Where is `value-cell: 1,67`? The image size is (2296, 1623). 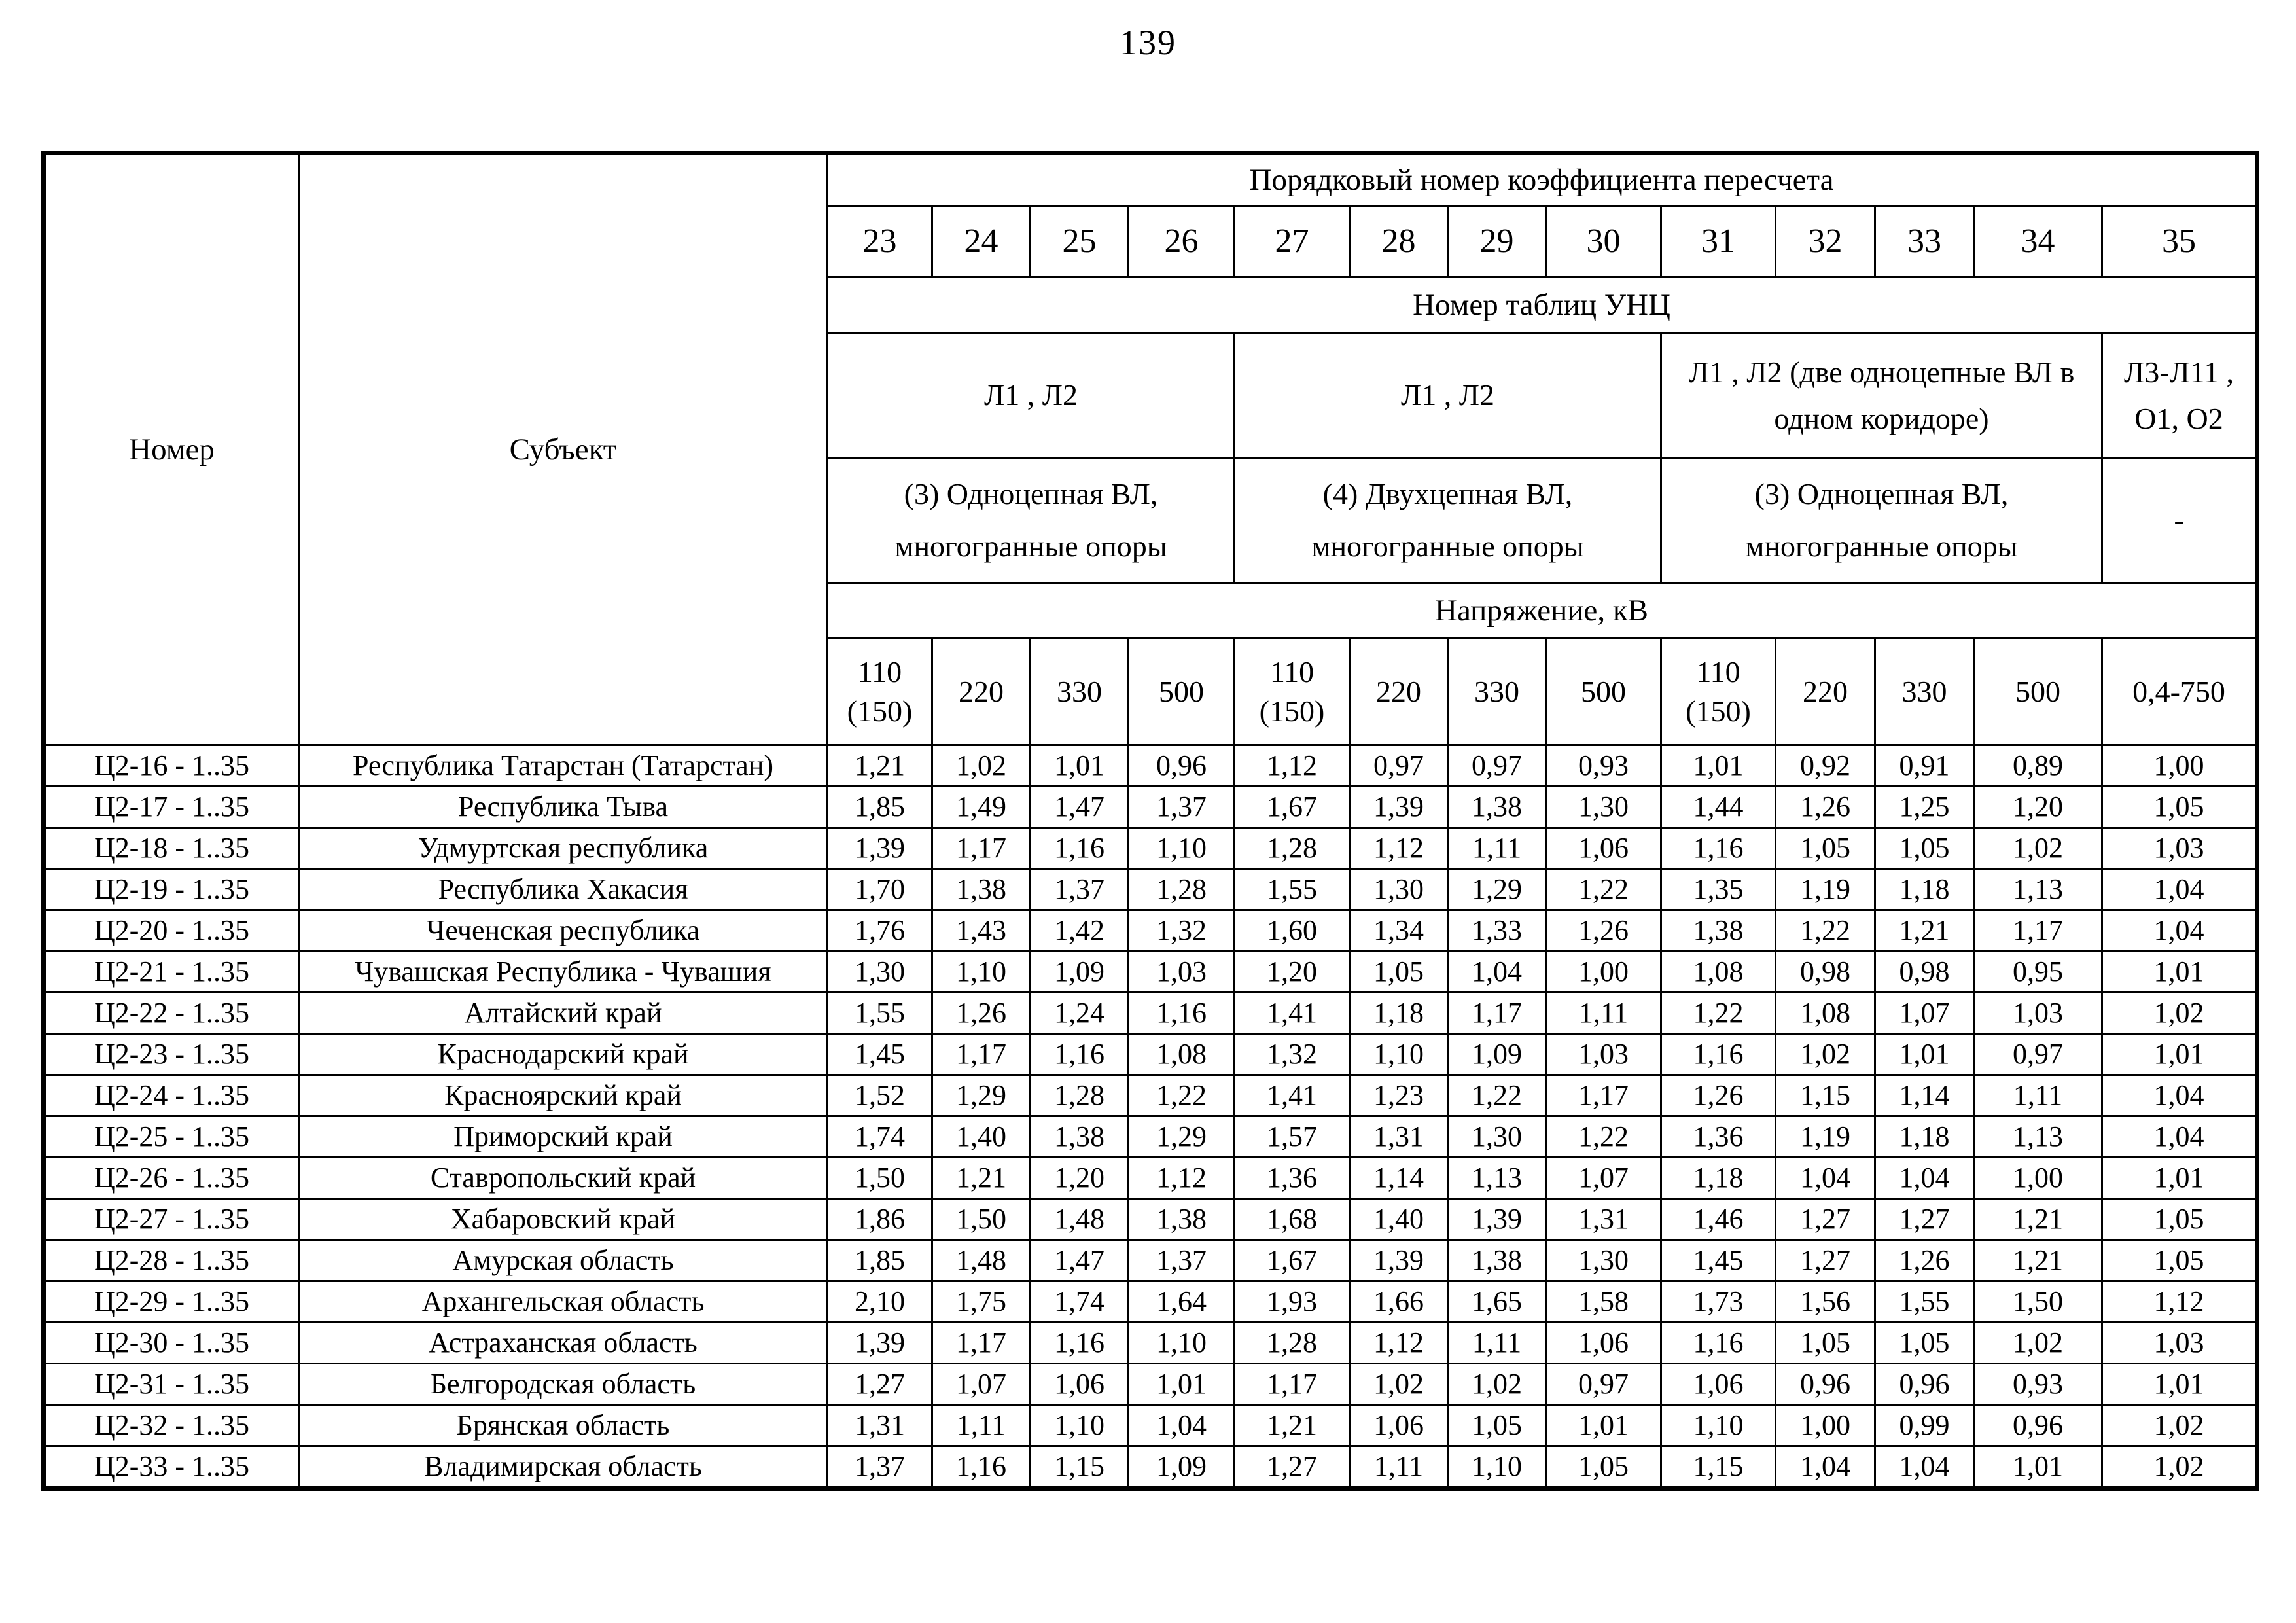
value-cell: 1,67 is located at coordinates (1292, 807).